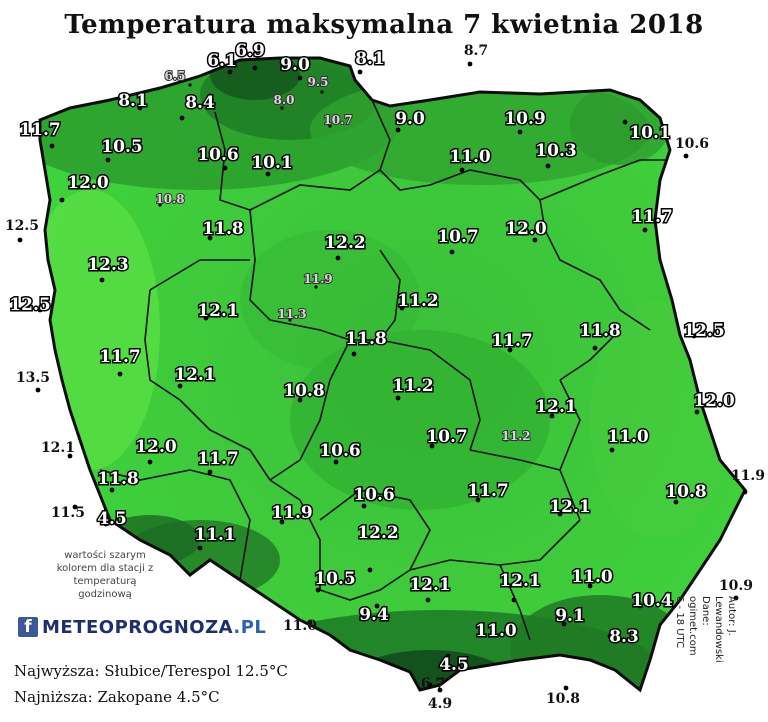 The image size is (768, 722). Describe the element at coordinates (28, 627) in the screenshot. I see `facebook-icon: f` at that location.